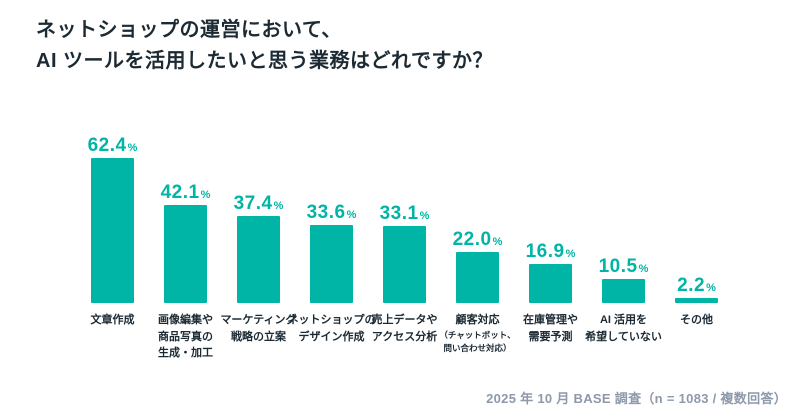 This screenshot has width=800, height=420. I want to click on category-label-line: アクセス分析, so click(404, 336).